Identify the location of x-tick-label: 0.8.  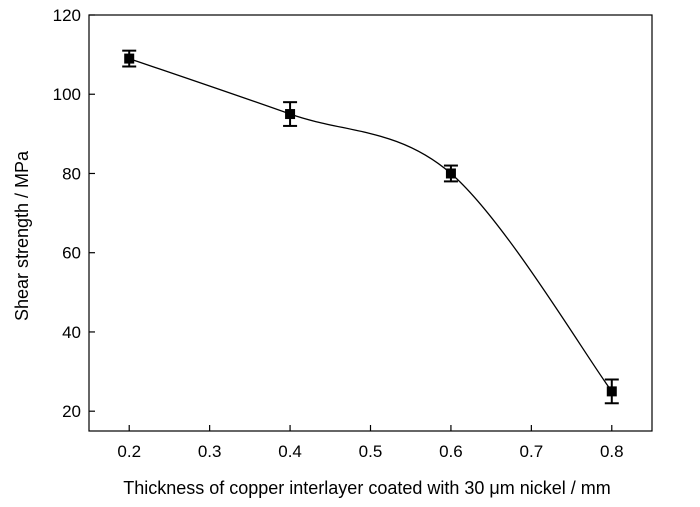
(612, 451).